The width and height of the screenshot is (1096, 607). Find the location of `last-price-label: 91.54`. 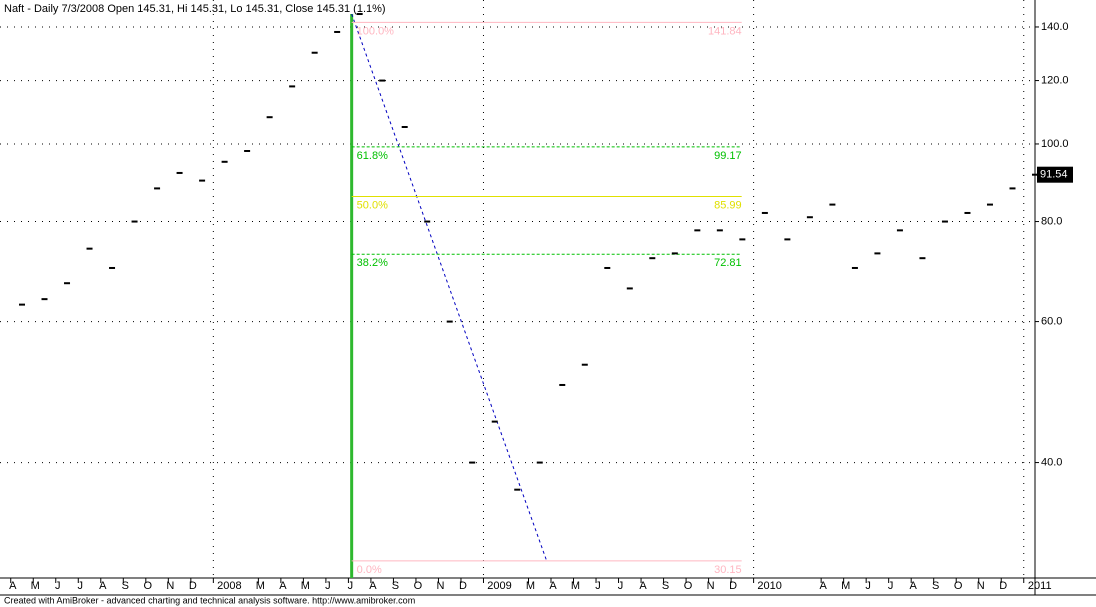

last-price-label: 91.54 is located at coordinates (1054, 175).